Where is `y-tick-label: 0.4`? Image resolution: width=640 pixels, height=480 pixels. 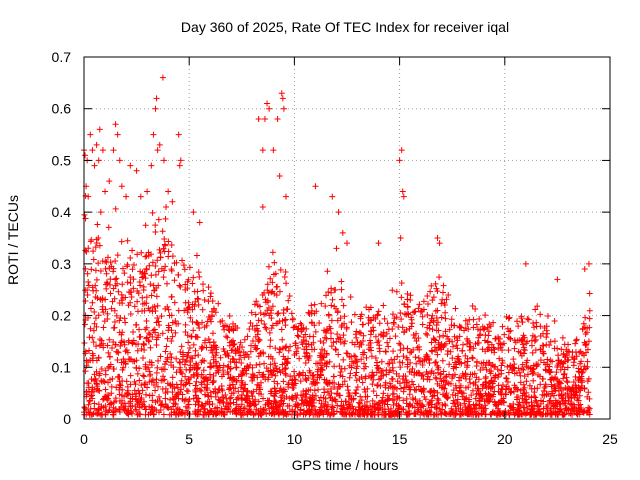
y-tick-label: 0.4 is located at coordinates (62, 212).